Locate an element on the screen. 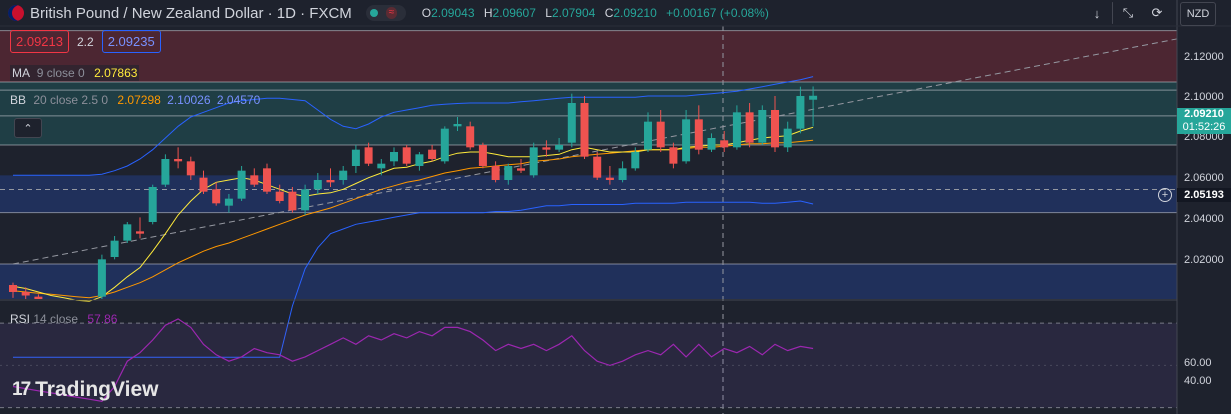  last-price: 2.09210 is located at coordinates (1204, 114).